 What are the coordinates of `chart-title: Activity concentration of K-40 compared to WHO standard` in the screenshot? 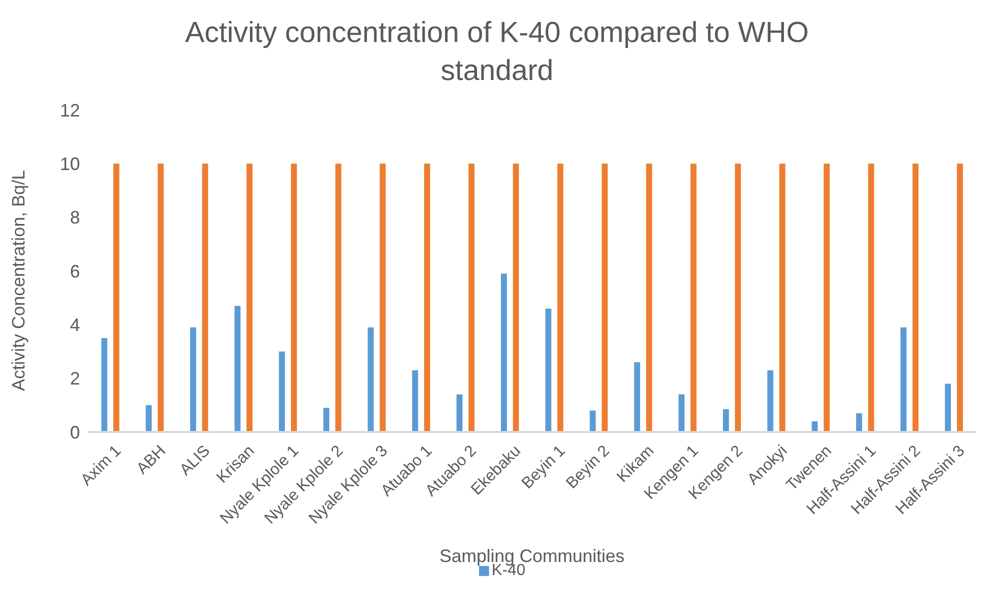 It's located at (497, 52).